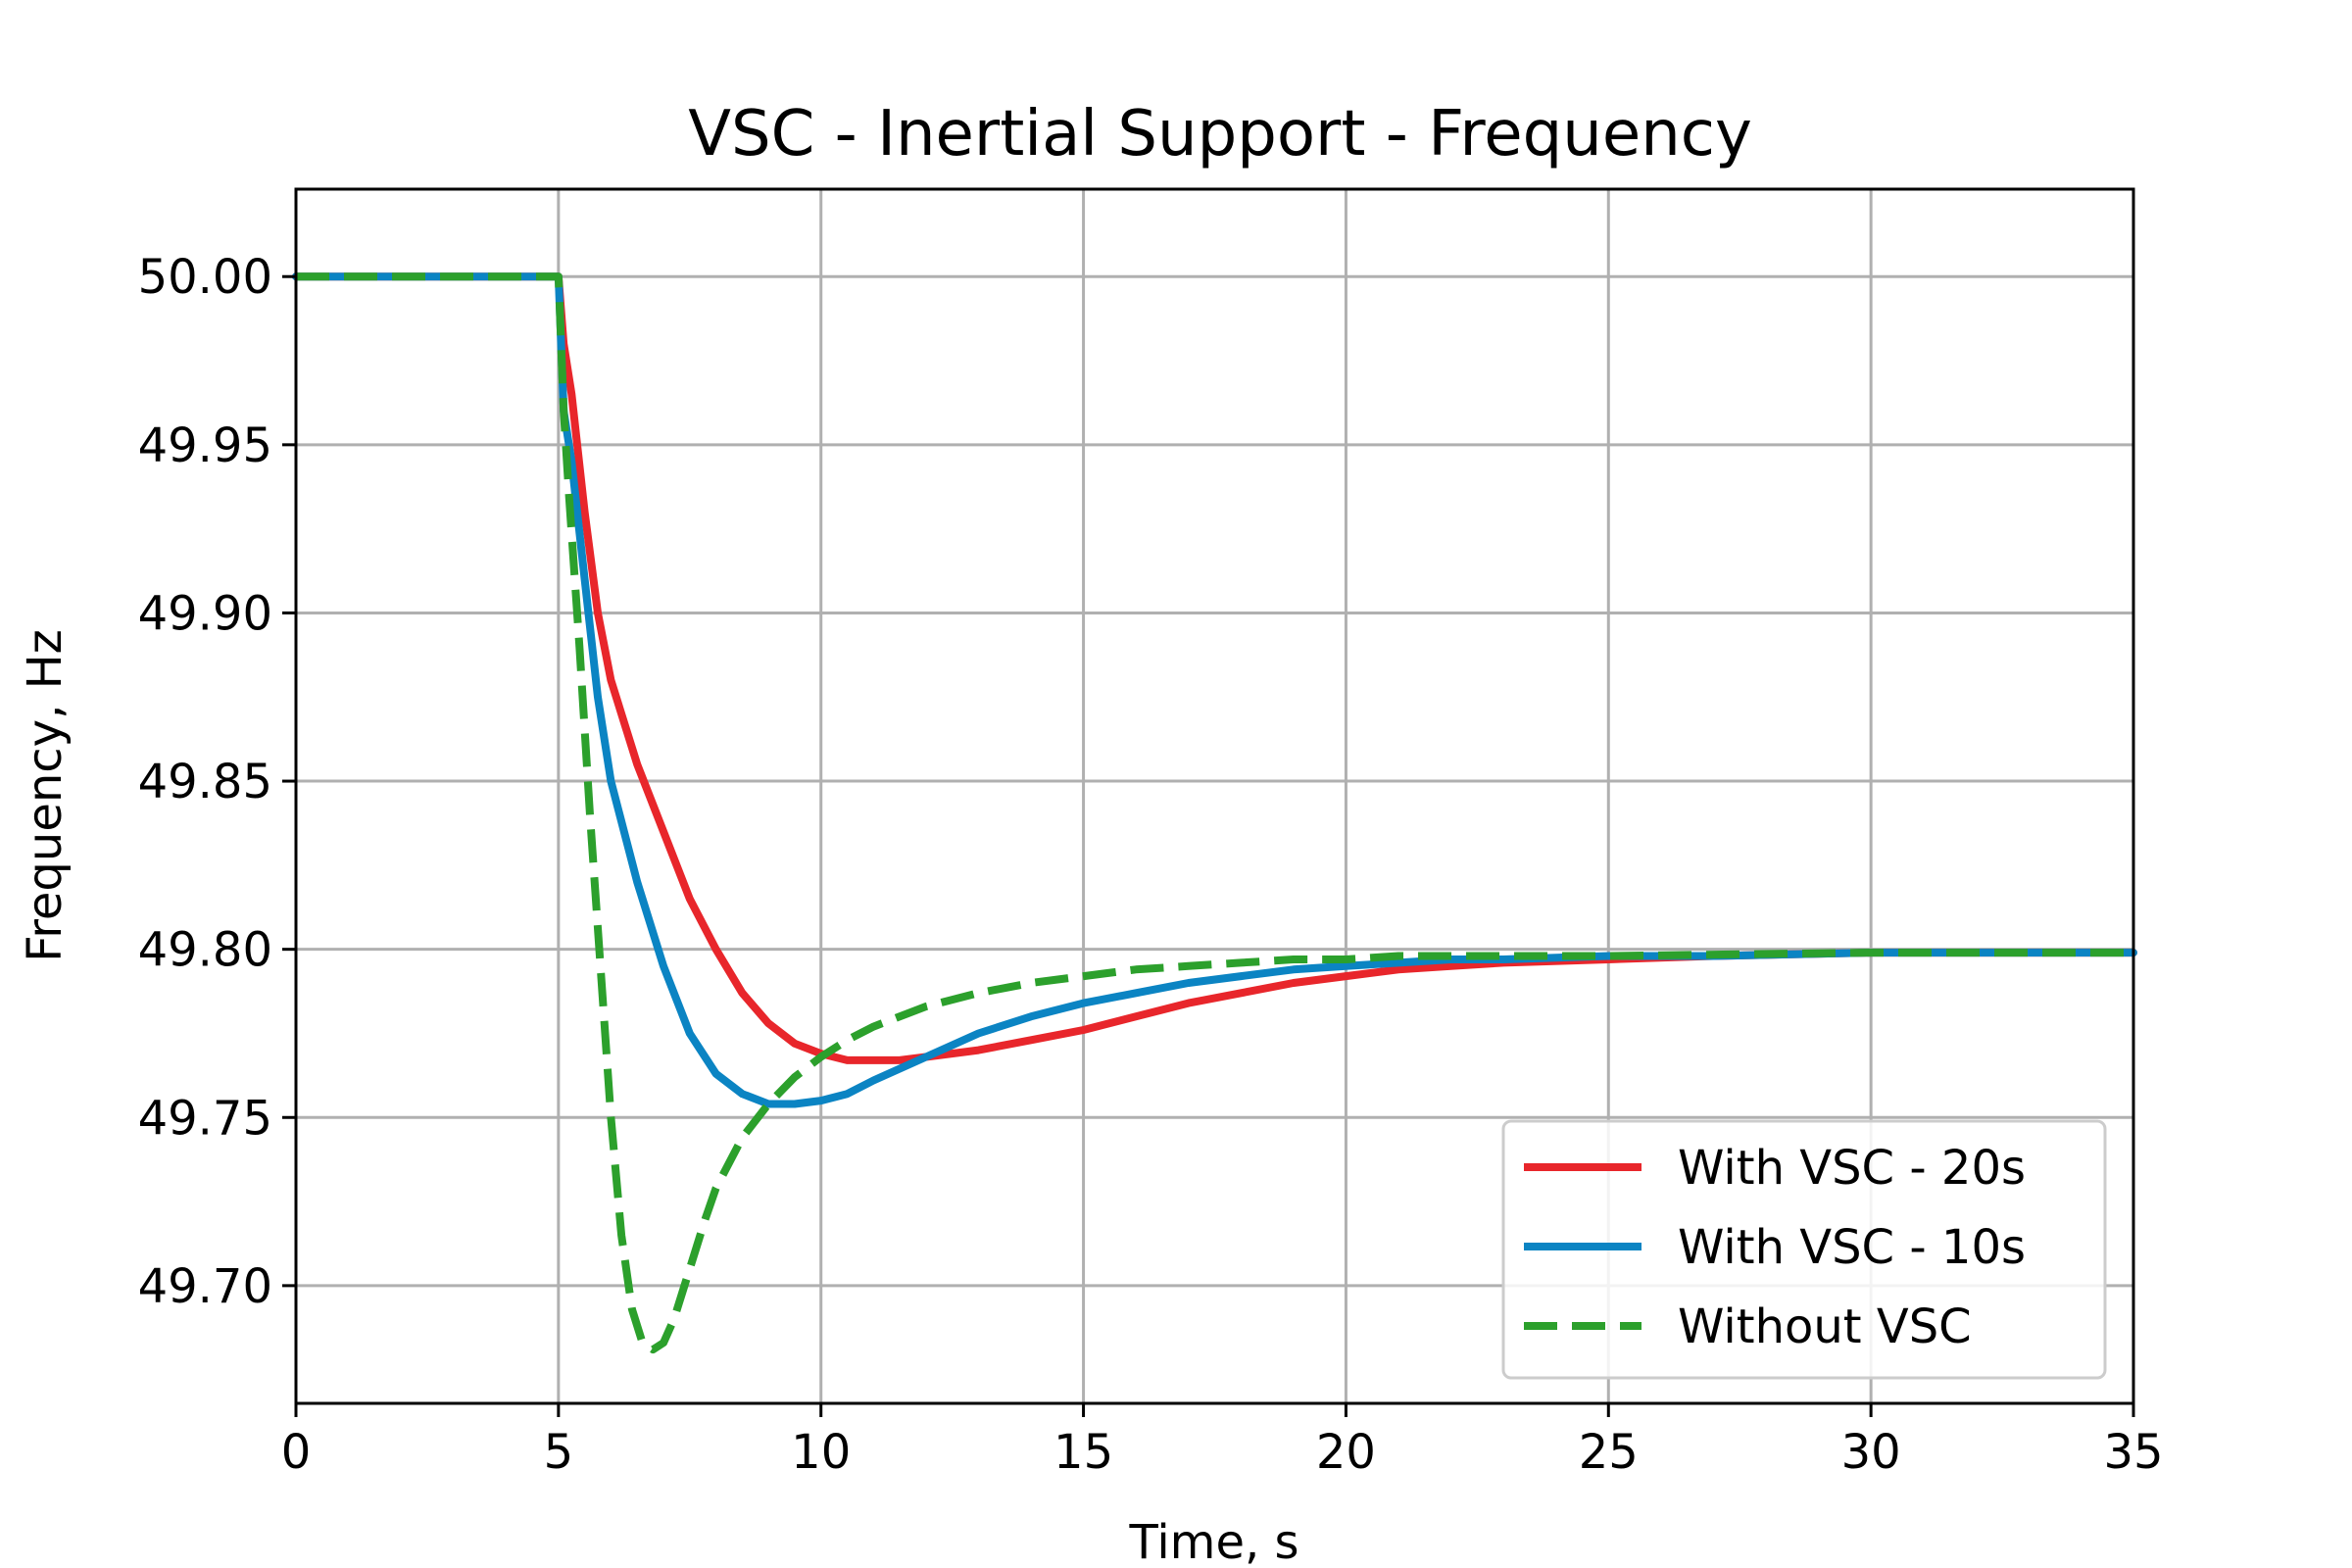  What do you see at coordinates (1852, 1168) in the screenshot?
I see `legend-label-1: With VSC - 20s` at bounding box center [1852, 1168].